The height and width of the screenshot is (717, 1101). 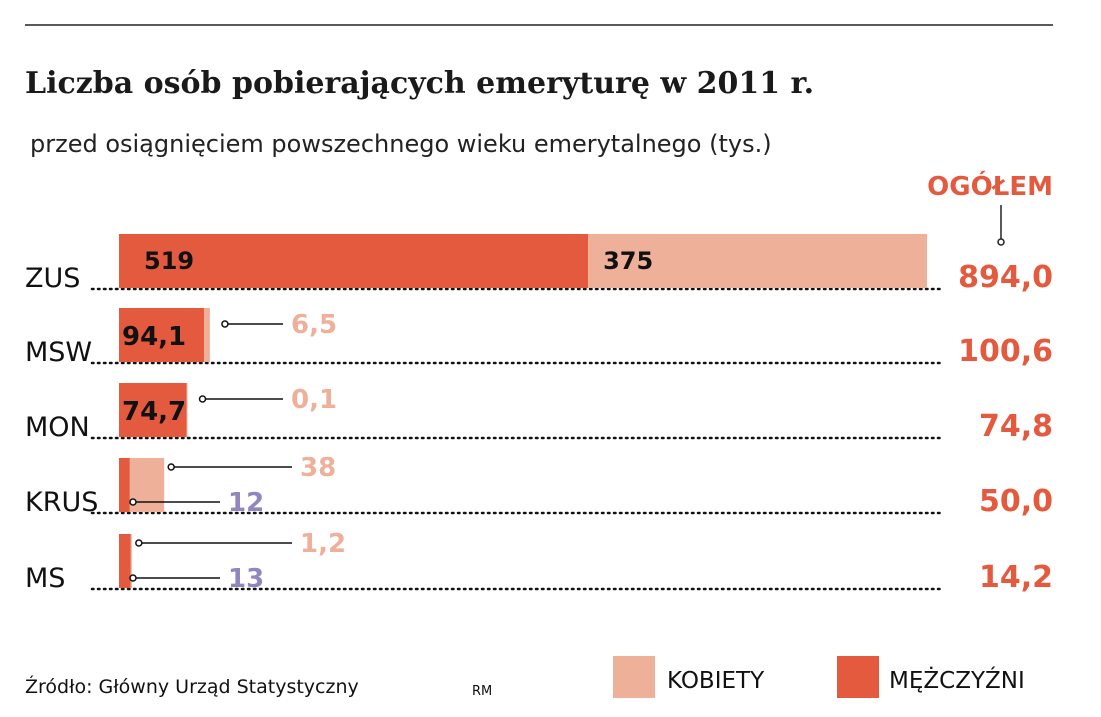 What do you see at coordinates (858, 677) in the screenshot?
I see `legend-swatch-mezczyzni` at bounding box center [858, 677].